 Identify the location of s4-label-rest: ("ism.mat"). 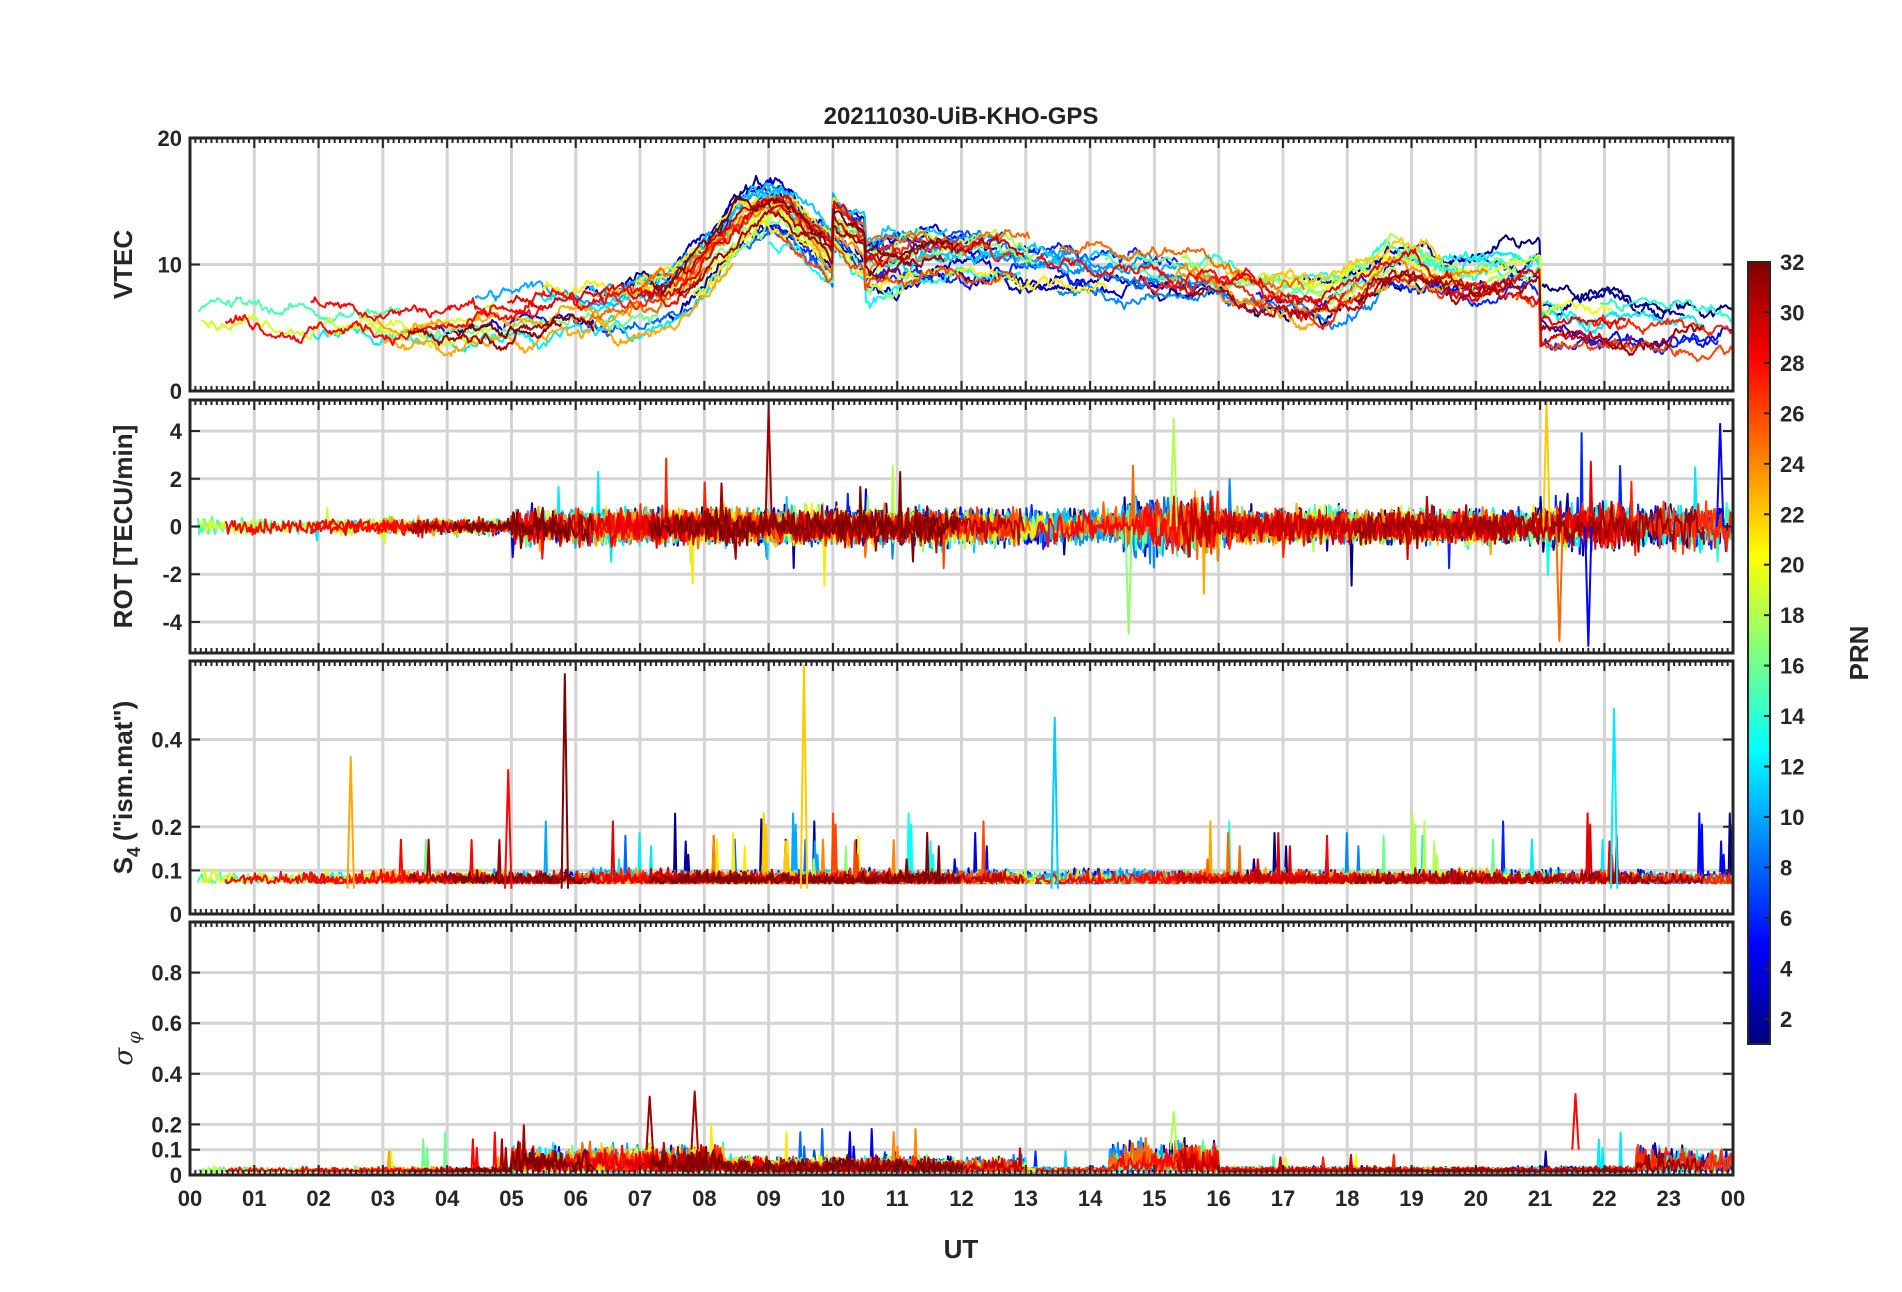
(123, 771).